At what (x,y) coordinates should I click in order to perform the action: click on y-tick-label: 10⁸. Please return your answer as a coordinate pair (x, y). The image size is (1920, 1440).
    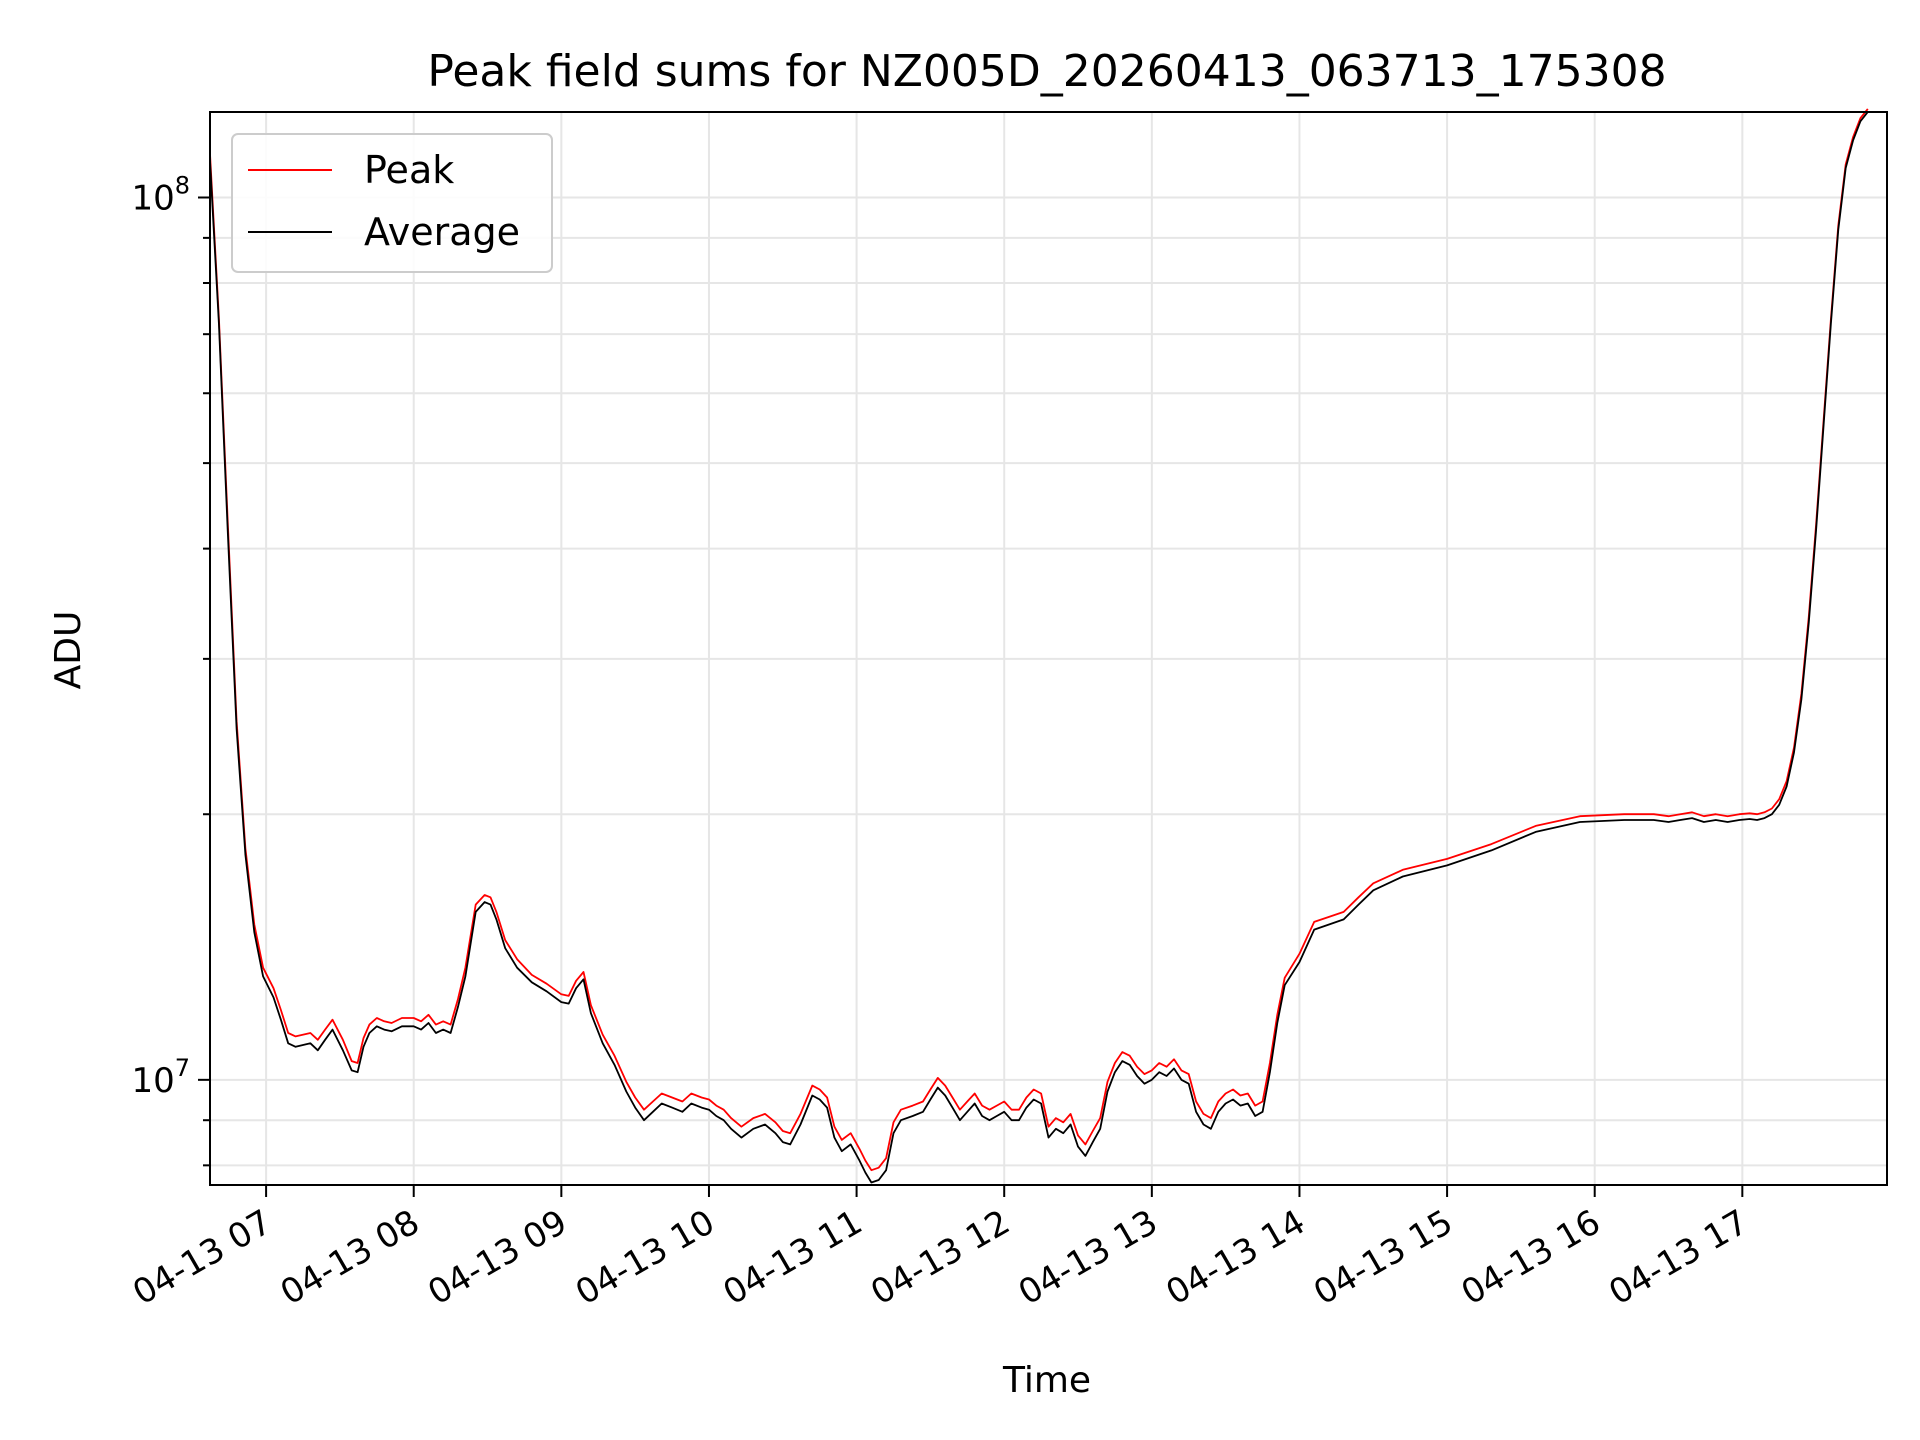
    Looking at the image, I should click on (160, 195).